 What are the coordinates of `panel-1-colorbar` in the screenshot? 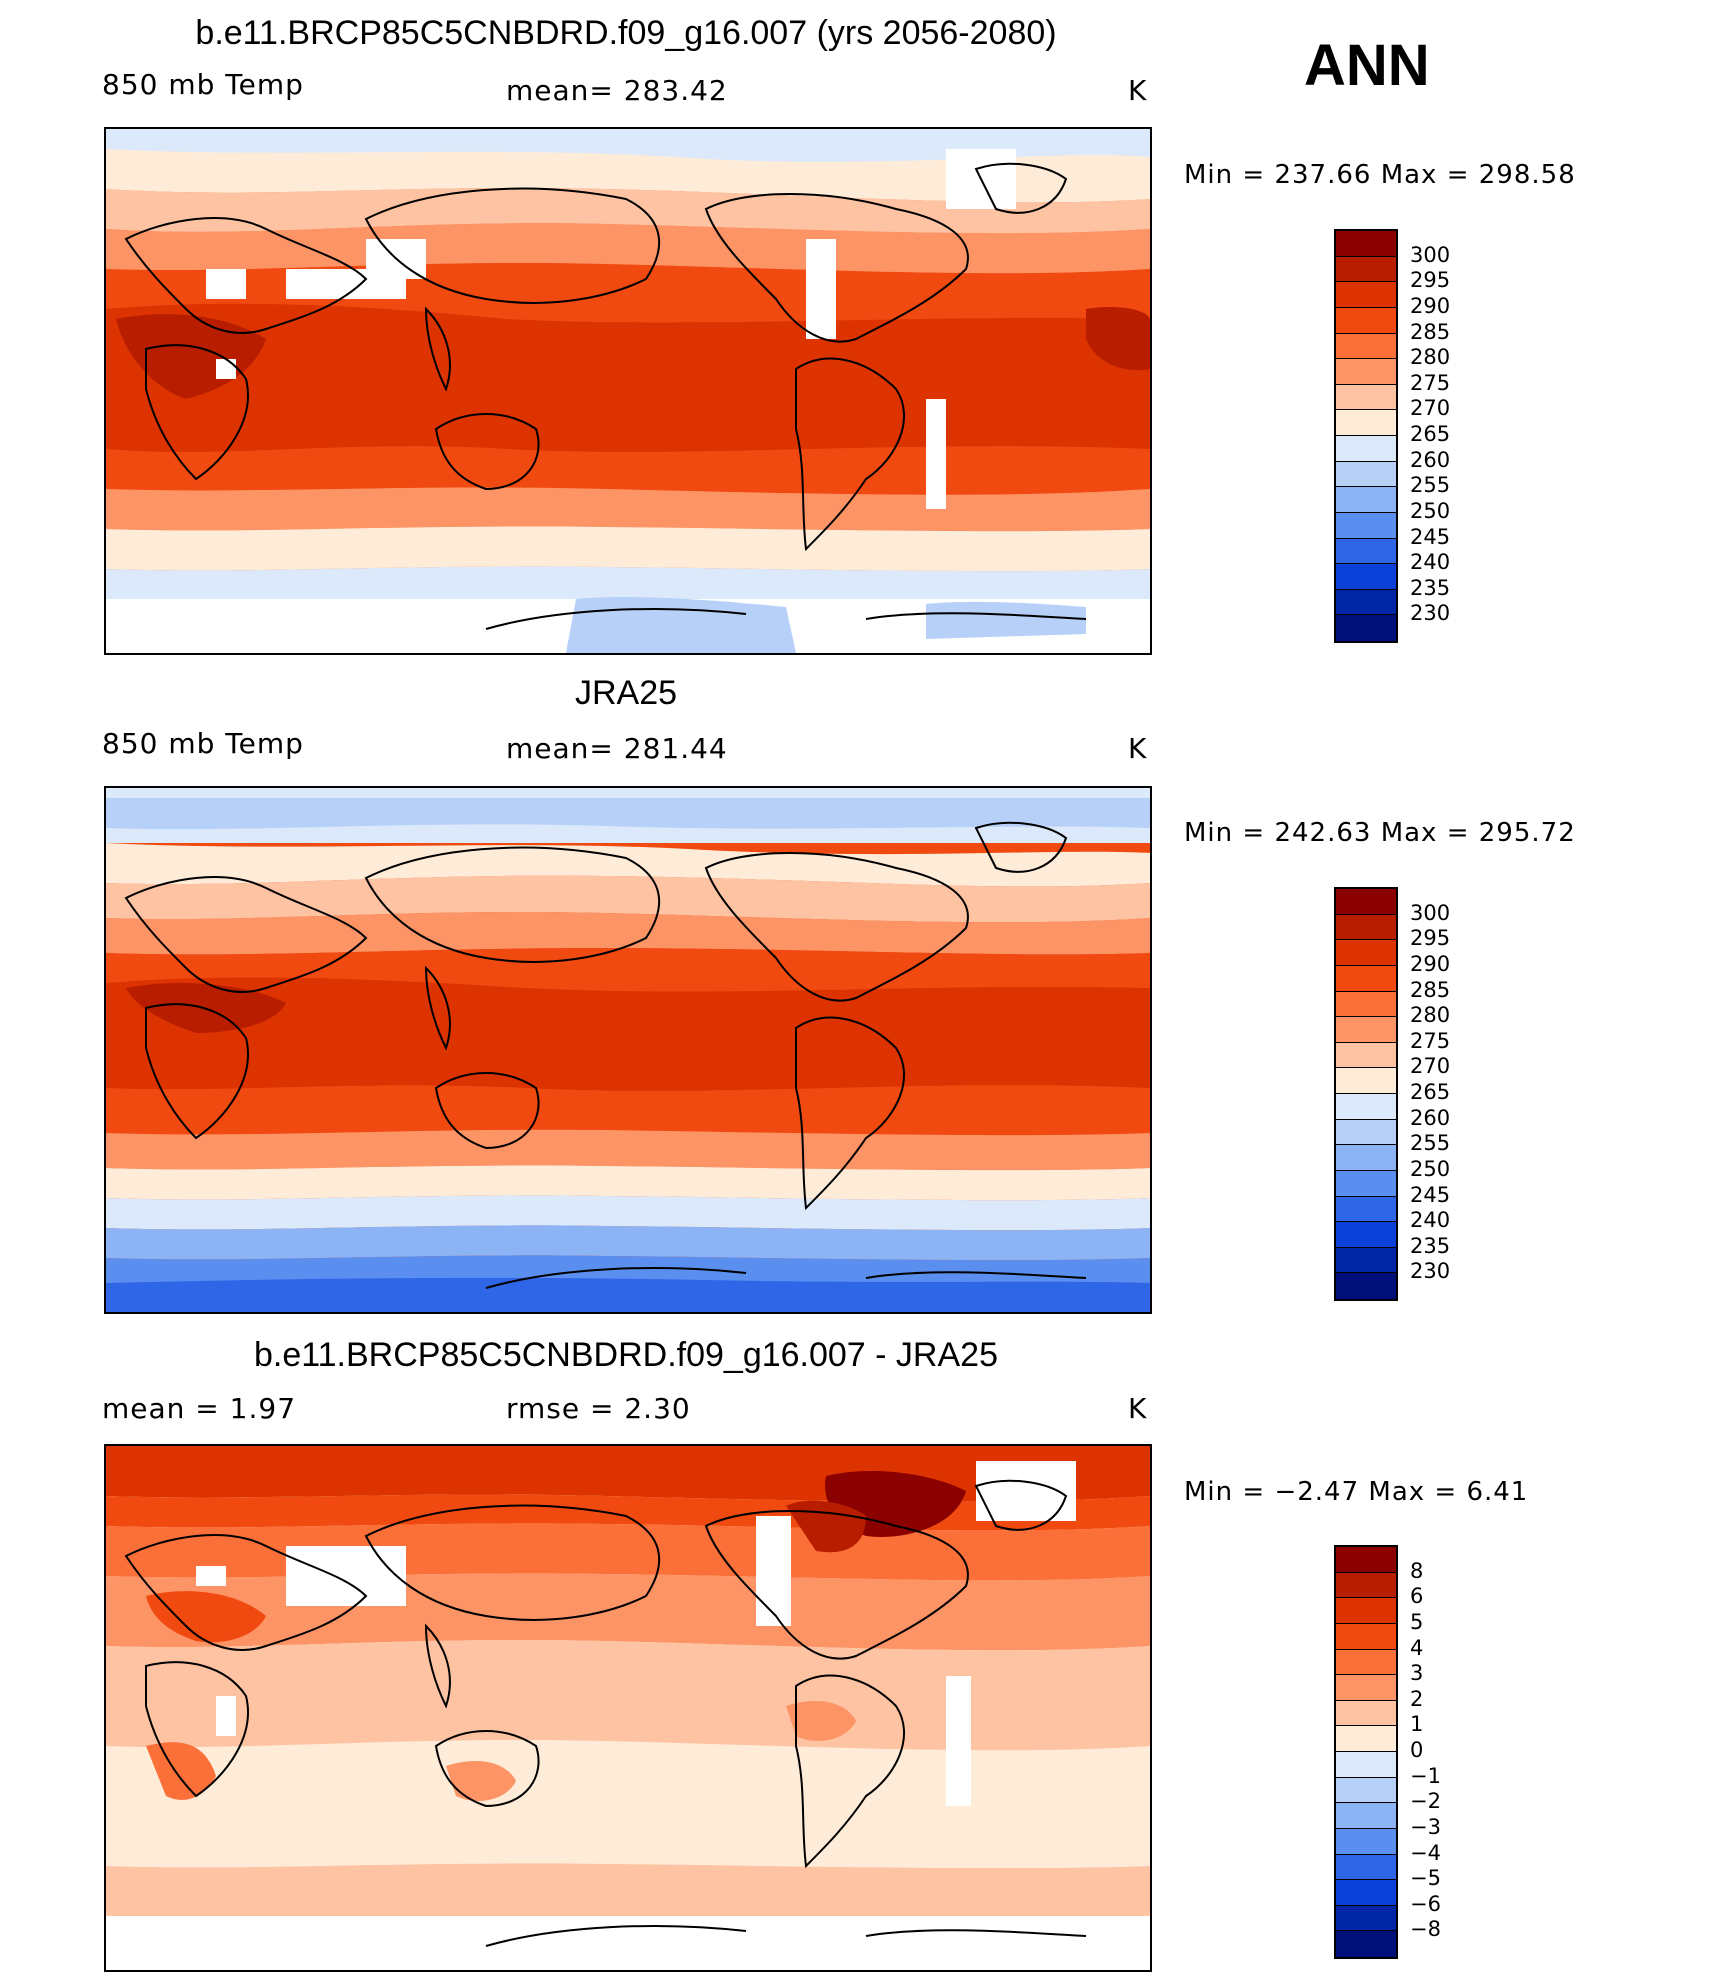 It's located at (1366, 436).